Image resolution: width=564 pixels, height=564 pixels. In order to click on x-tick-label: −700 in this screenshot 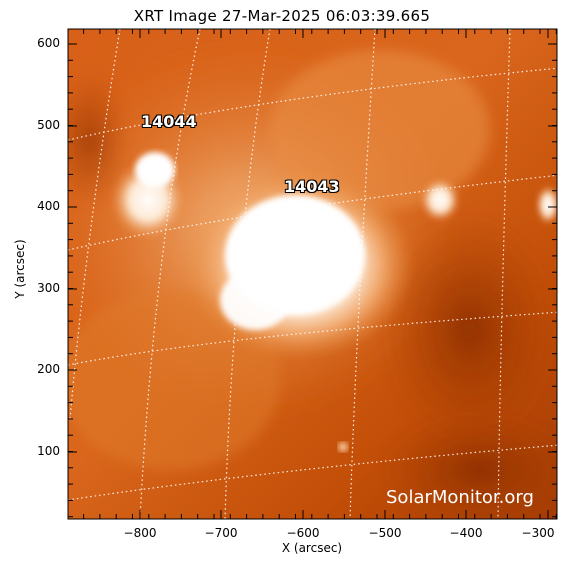, I will do `click(221, 533)`.